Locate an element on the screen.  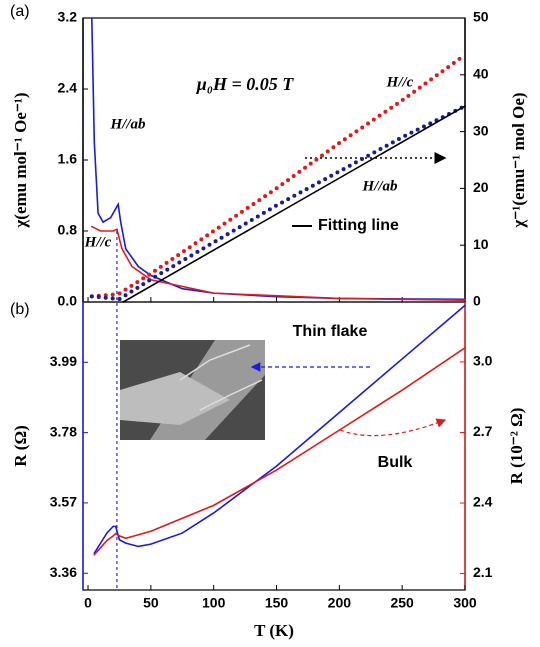
y2-tick-label: 3.0 is located at coordinates (483, 361).